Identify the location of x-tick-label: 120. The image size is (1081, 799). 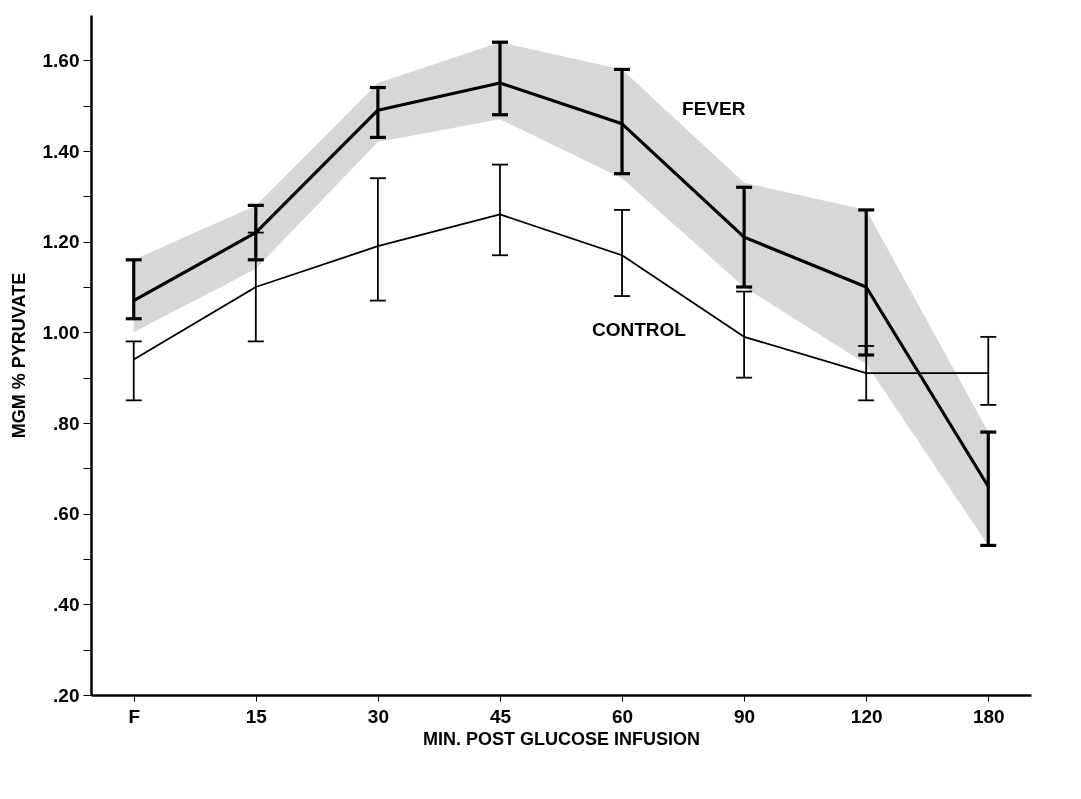
(866, 716).